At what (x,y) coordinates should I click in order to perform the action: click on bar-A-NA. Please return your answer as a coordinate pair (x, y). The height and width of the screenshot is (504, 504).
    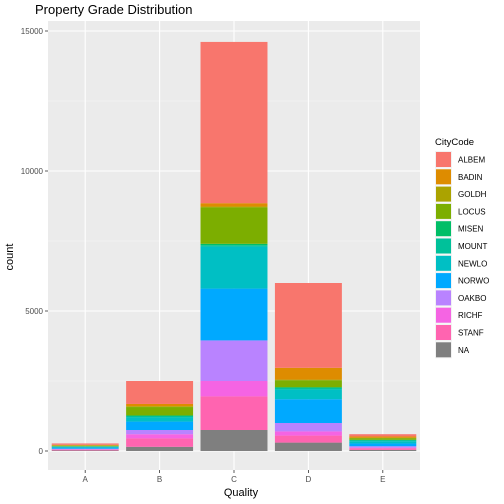
    Looking at the image, I should click on (85, 450).